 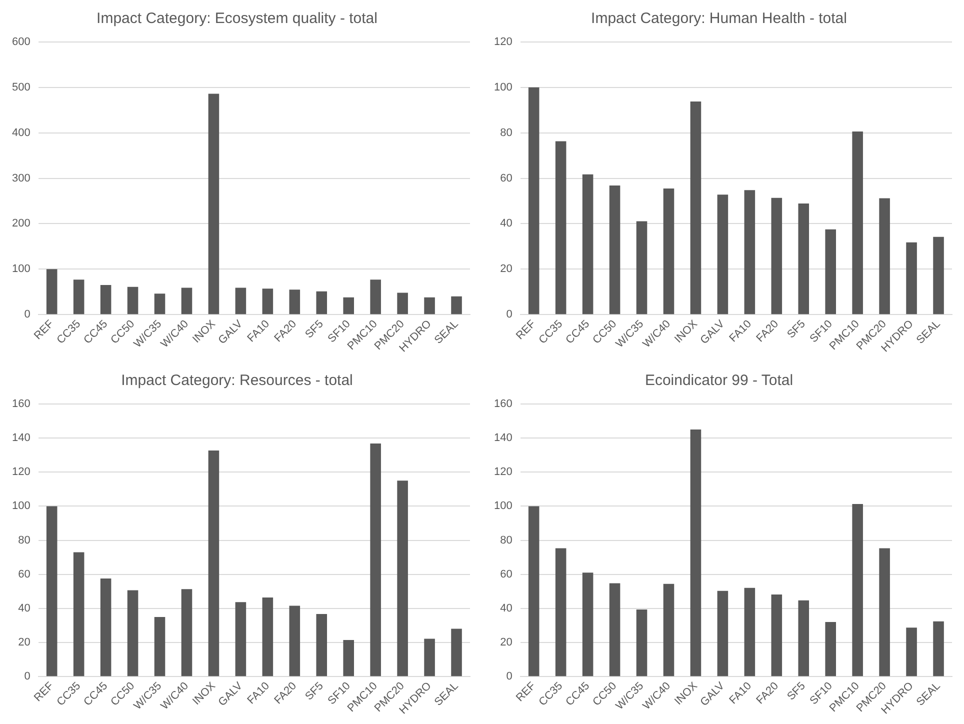 I want to click on chart-title: Ecoindicator 99 - Total, so click(x=719, y=381).